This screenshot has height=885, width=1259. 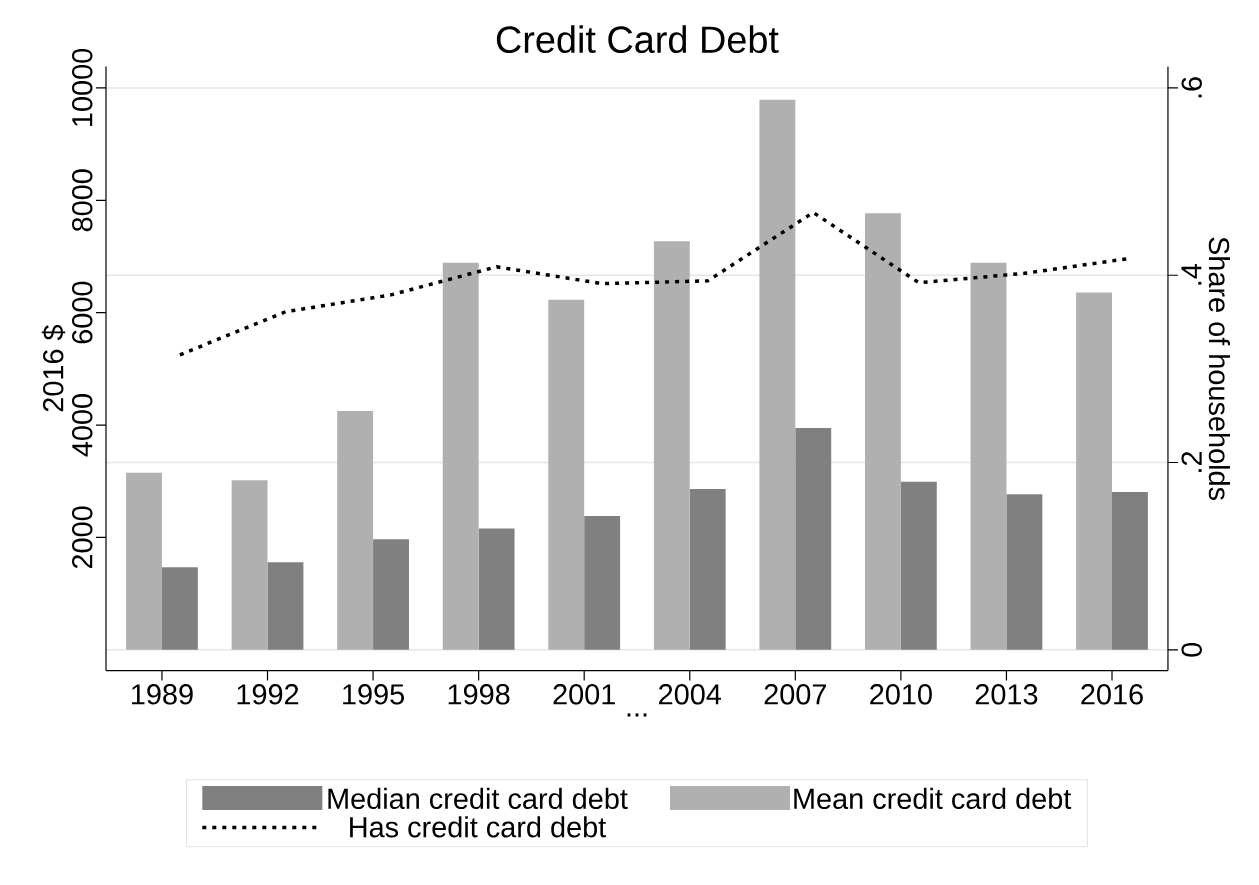 What do you see at coordinates (53, 368) in the screenshot?
I see `y-axis-title: 2016 $` at bounding box center [53, 368].